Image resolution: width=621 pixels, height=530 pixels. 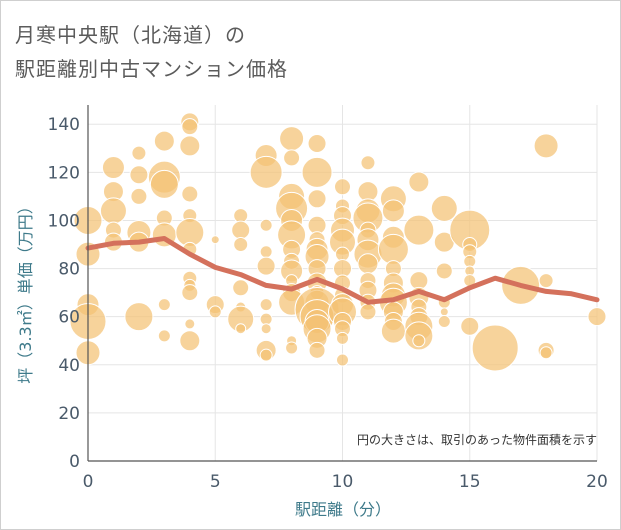 I want to click on x-tick-label: 20, so click(x=597, y=482).